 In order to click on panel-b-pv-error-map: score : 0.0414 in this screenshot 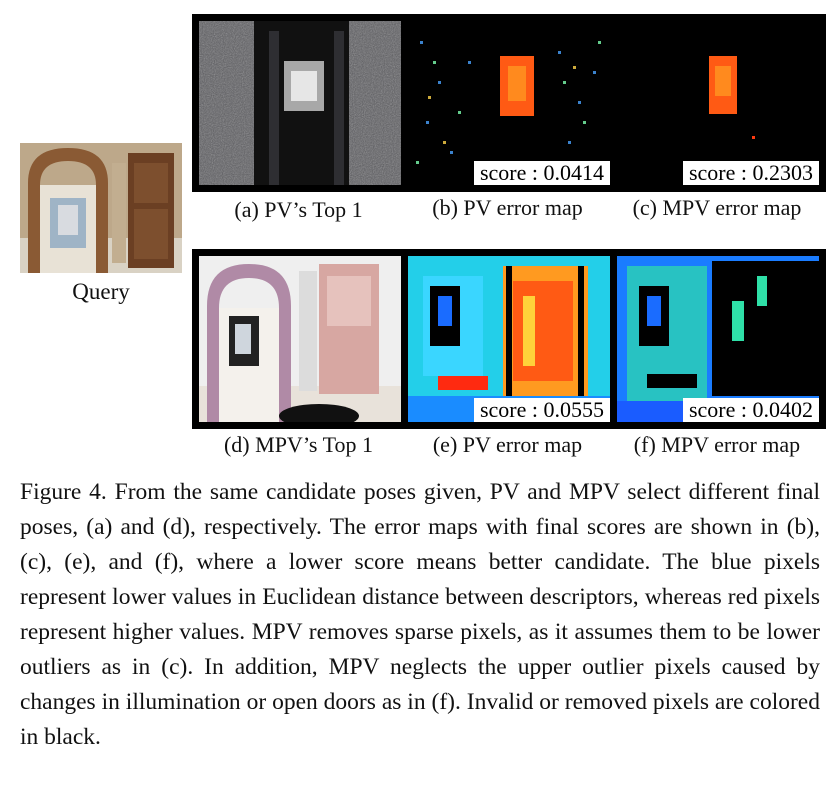, I will do `click(509, 103)`.